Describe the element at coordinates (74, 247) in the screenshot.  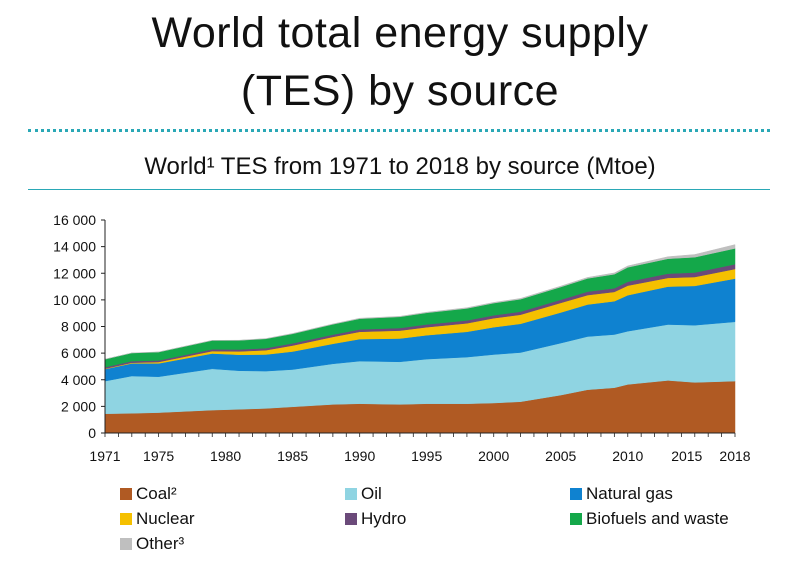
I see `y-tick-label-7: 14 000` at that location.